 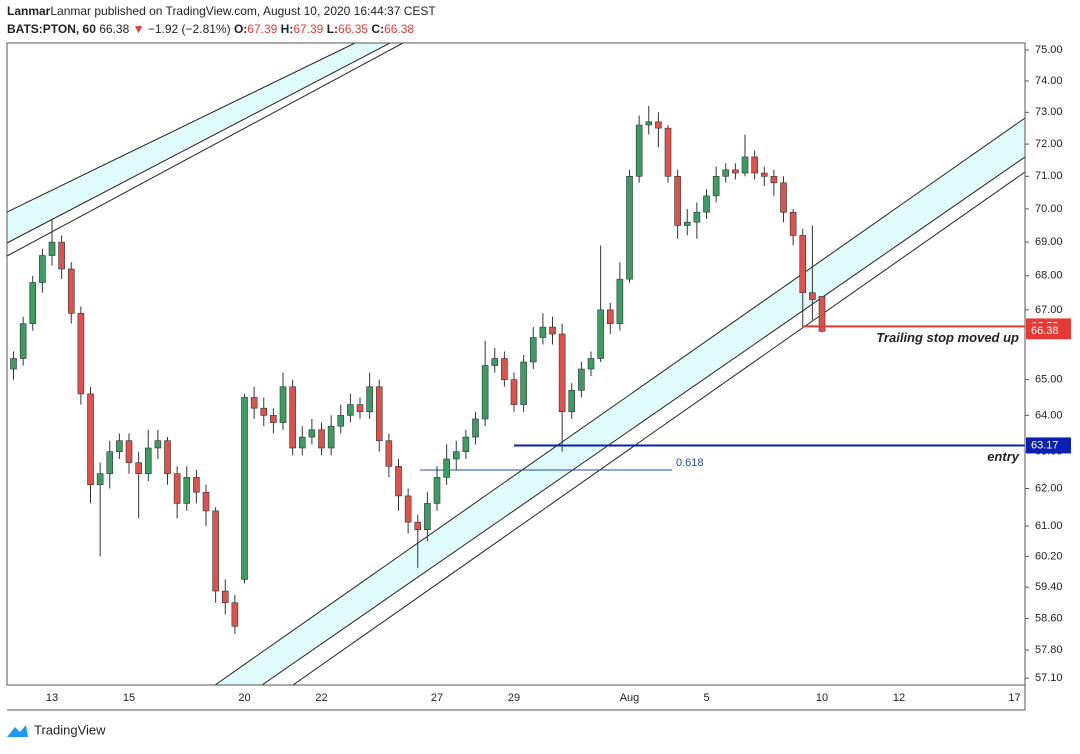 What do you see at coordinates (1049, 176) in the screenshot?
I see `y-tick-label: 71.00` at bounding box center [1049, 176].